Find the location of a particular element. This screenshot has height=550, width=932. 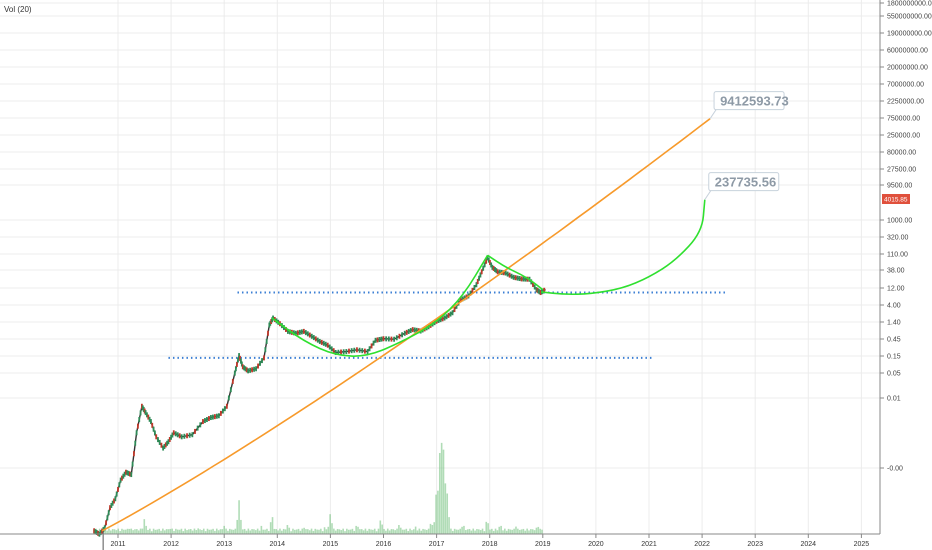

price-tick-label: 9500.00 is located at coordinates (899, 186).